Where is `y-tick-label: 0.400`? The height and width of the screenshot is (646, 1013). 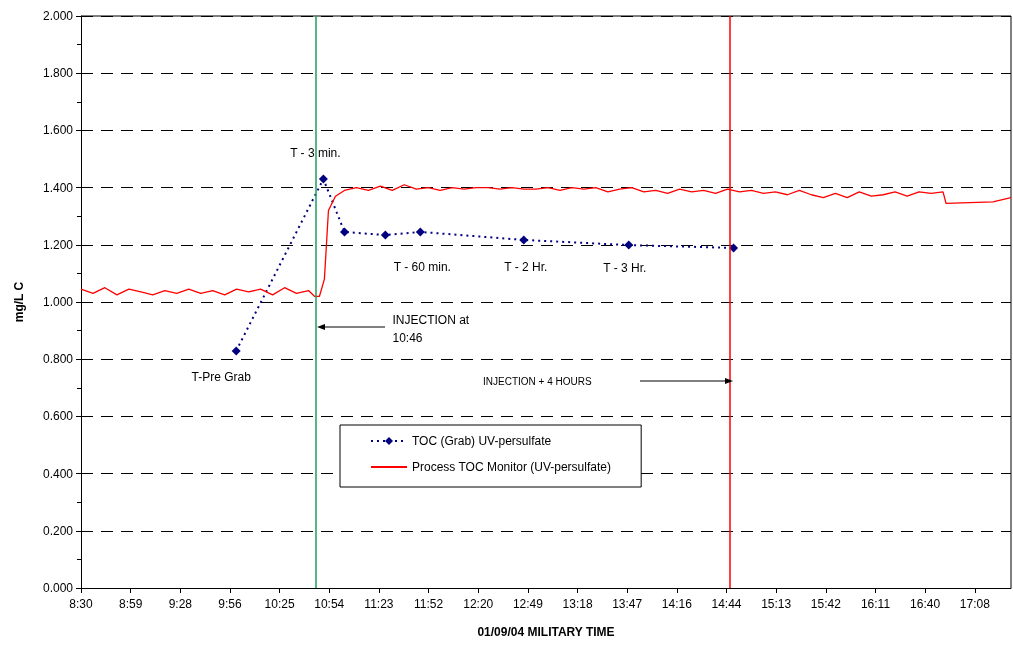
y-tick-label: 0.400 is located at coordinates (58, 473).